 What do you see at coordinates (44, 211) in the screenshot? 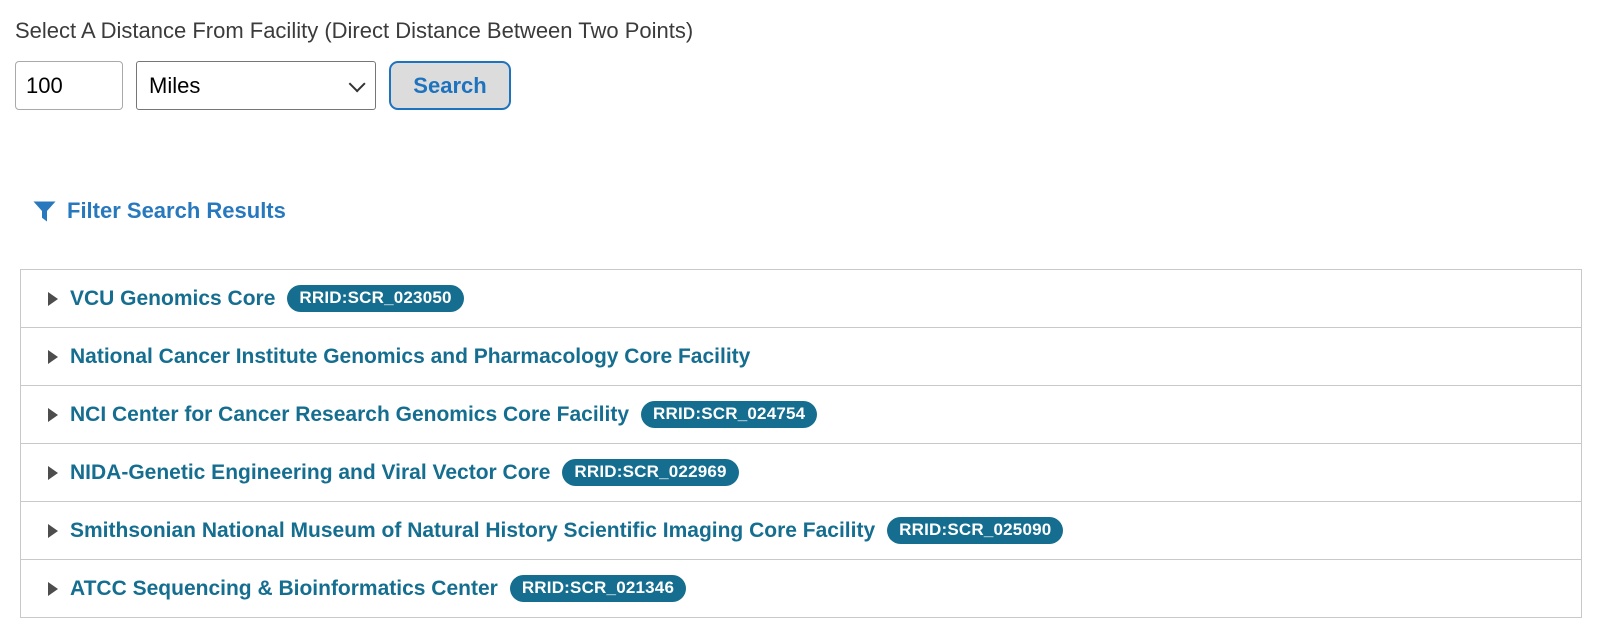
I see `filter-icon` at bounding box center [44, 211].